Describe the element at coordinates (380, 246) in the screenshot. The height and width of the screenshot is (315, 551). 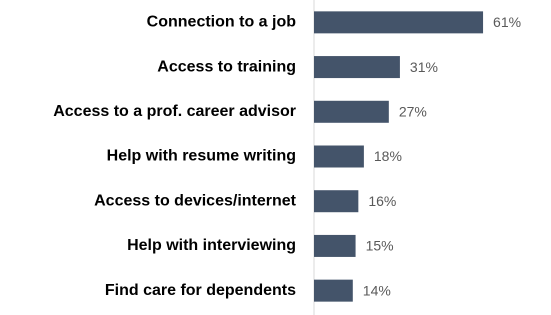
I see `value-label: 15%` at that location.